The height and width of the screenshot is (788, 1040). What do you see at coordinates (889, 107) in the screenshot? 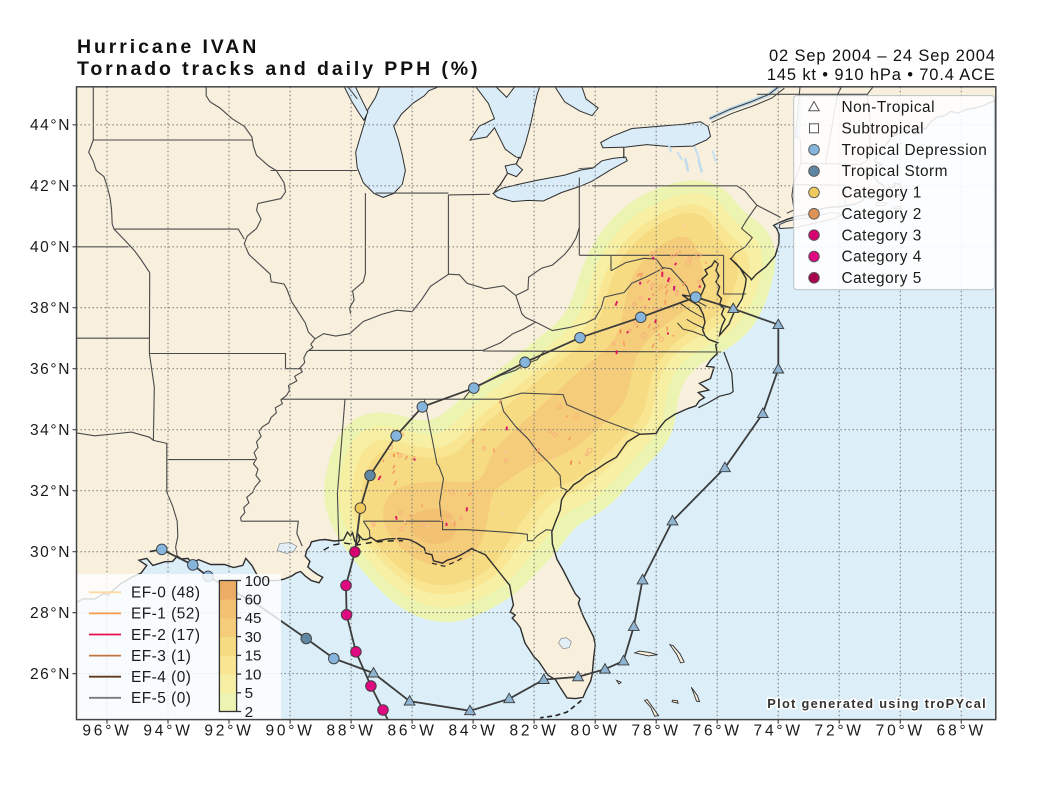
I see `svg-text: Non-Tropical` at bounding box center [889, 107].